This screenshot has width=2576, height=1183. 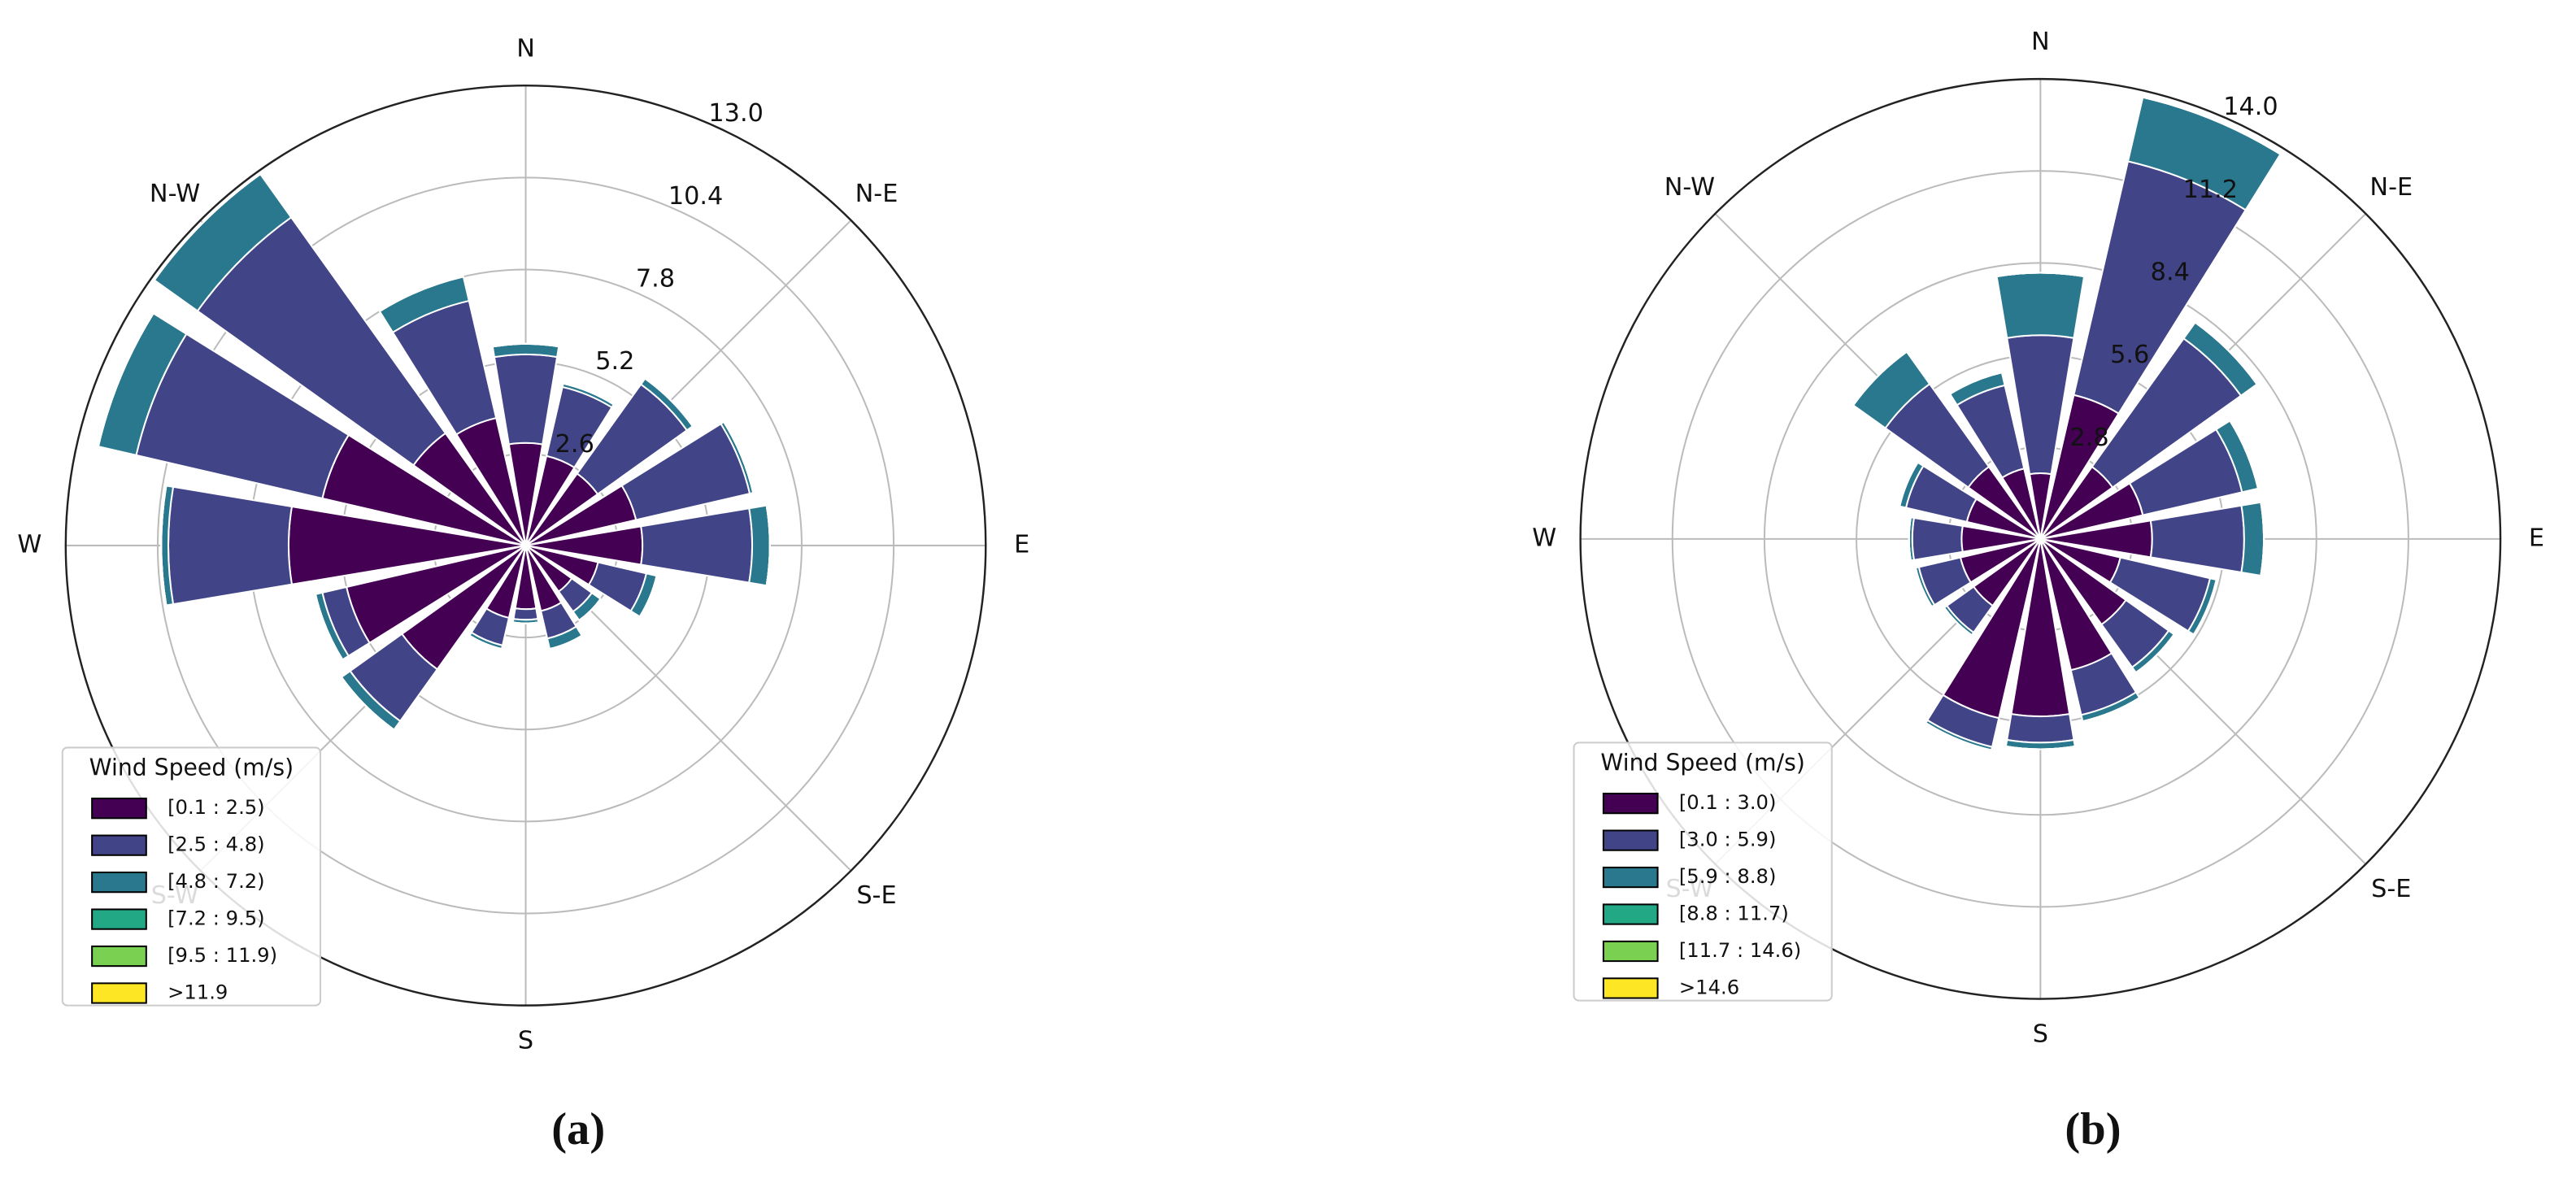 I want to click on r-tick-label: 2.8, so click(x=2089, y=438).